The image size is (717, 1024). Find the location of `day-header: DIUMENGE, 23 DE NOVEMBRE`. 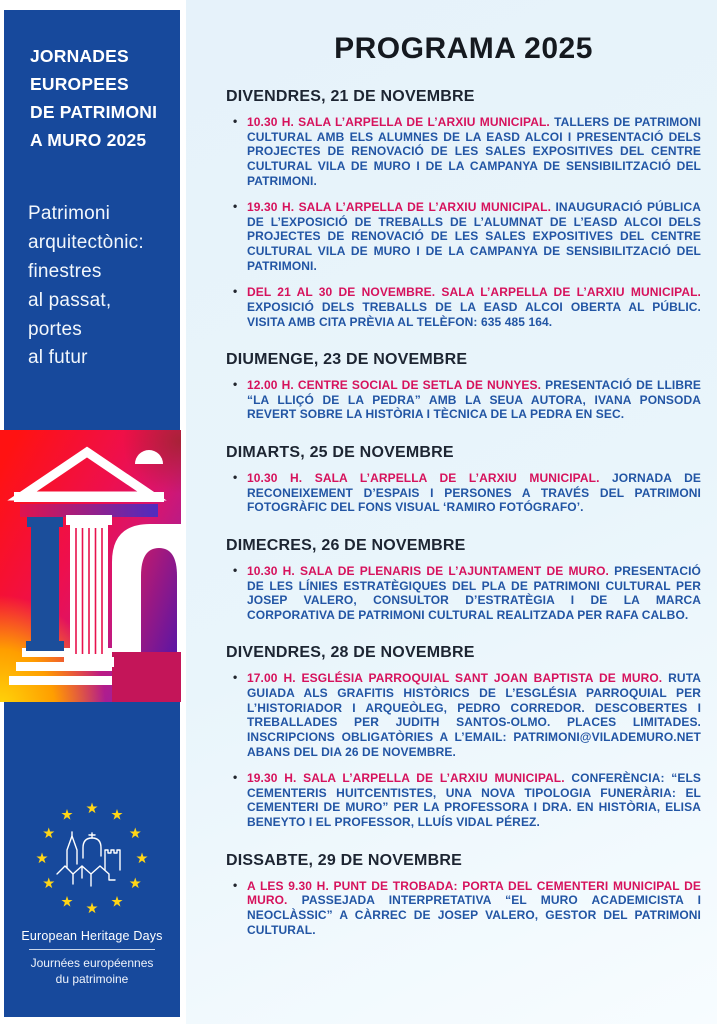

day-header: DIUMENGE, 23 DE NOVEMBRE is located at coordinates (347, 360).